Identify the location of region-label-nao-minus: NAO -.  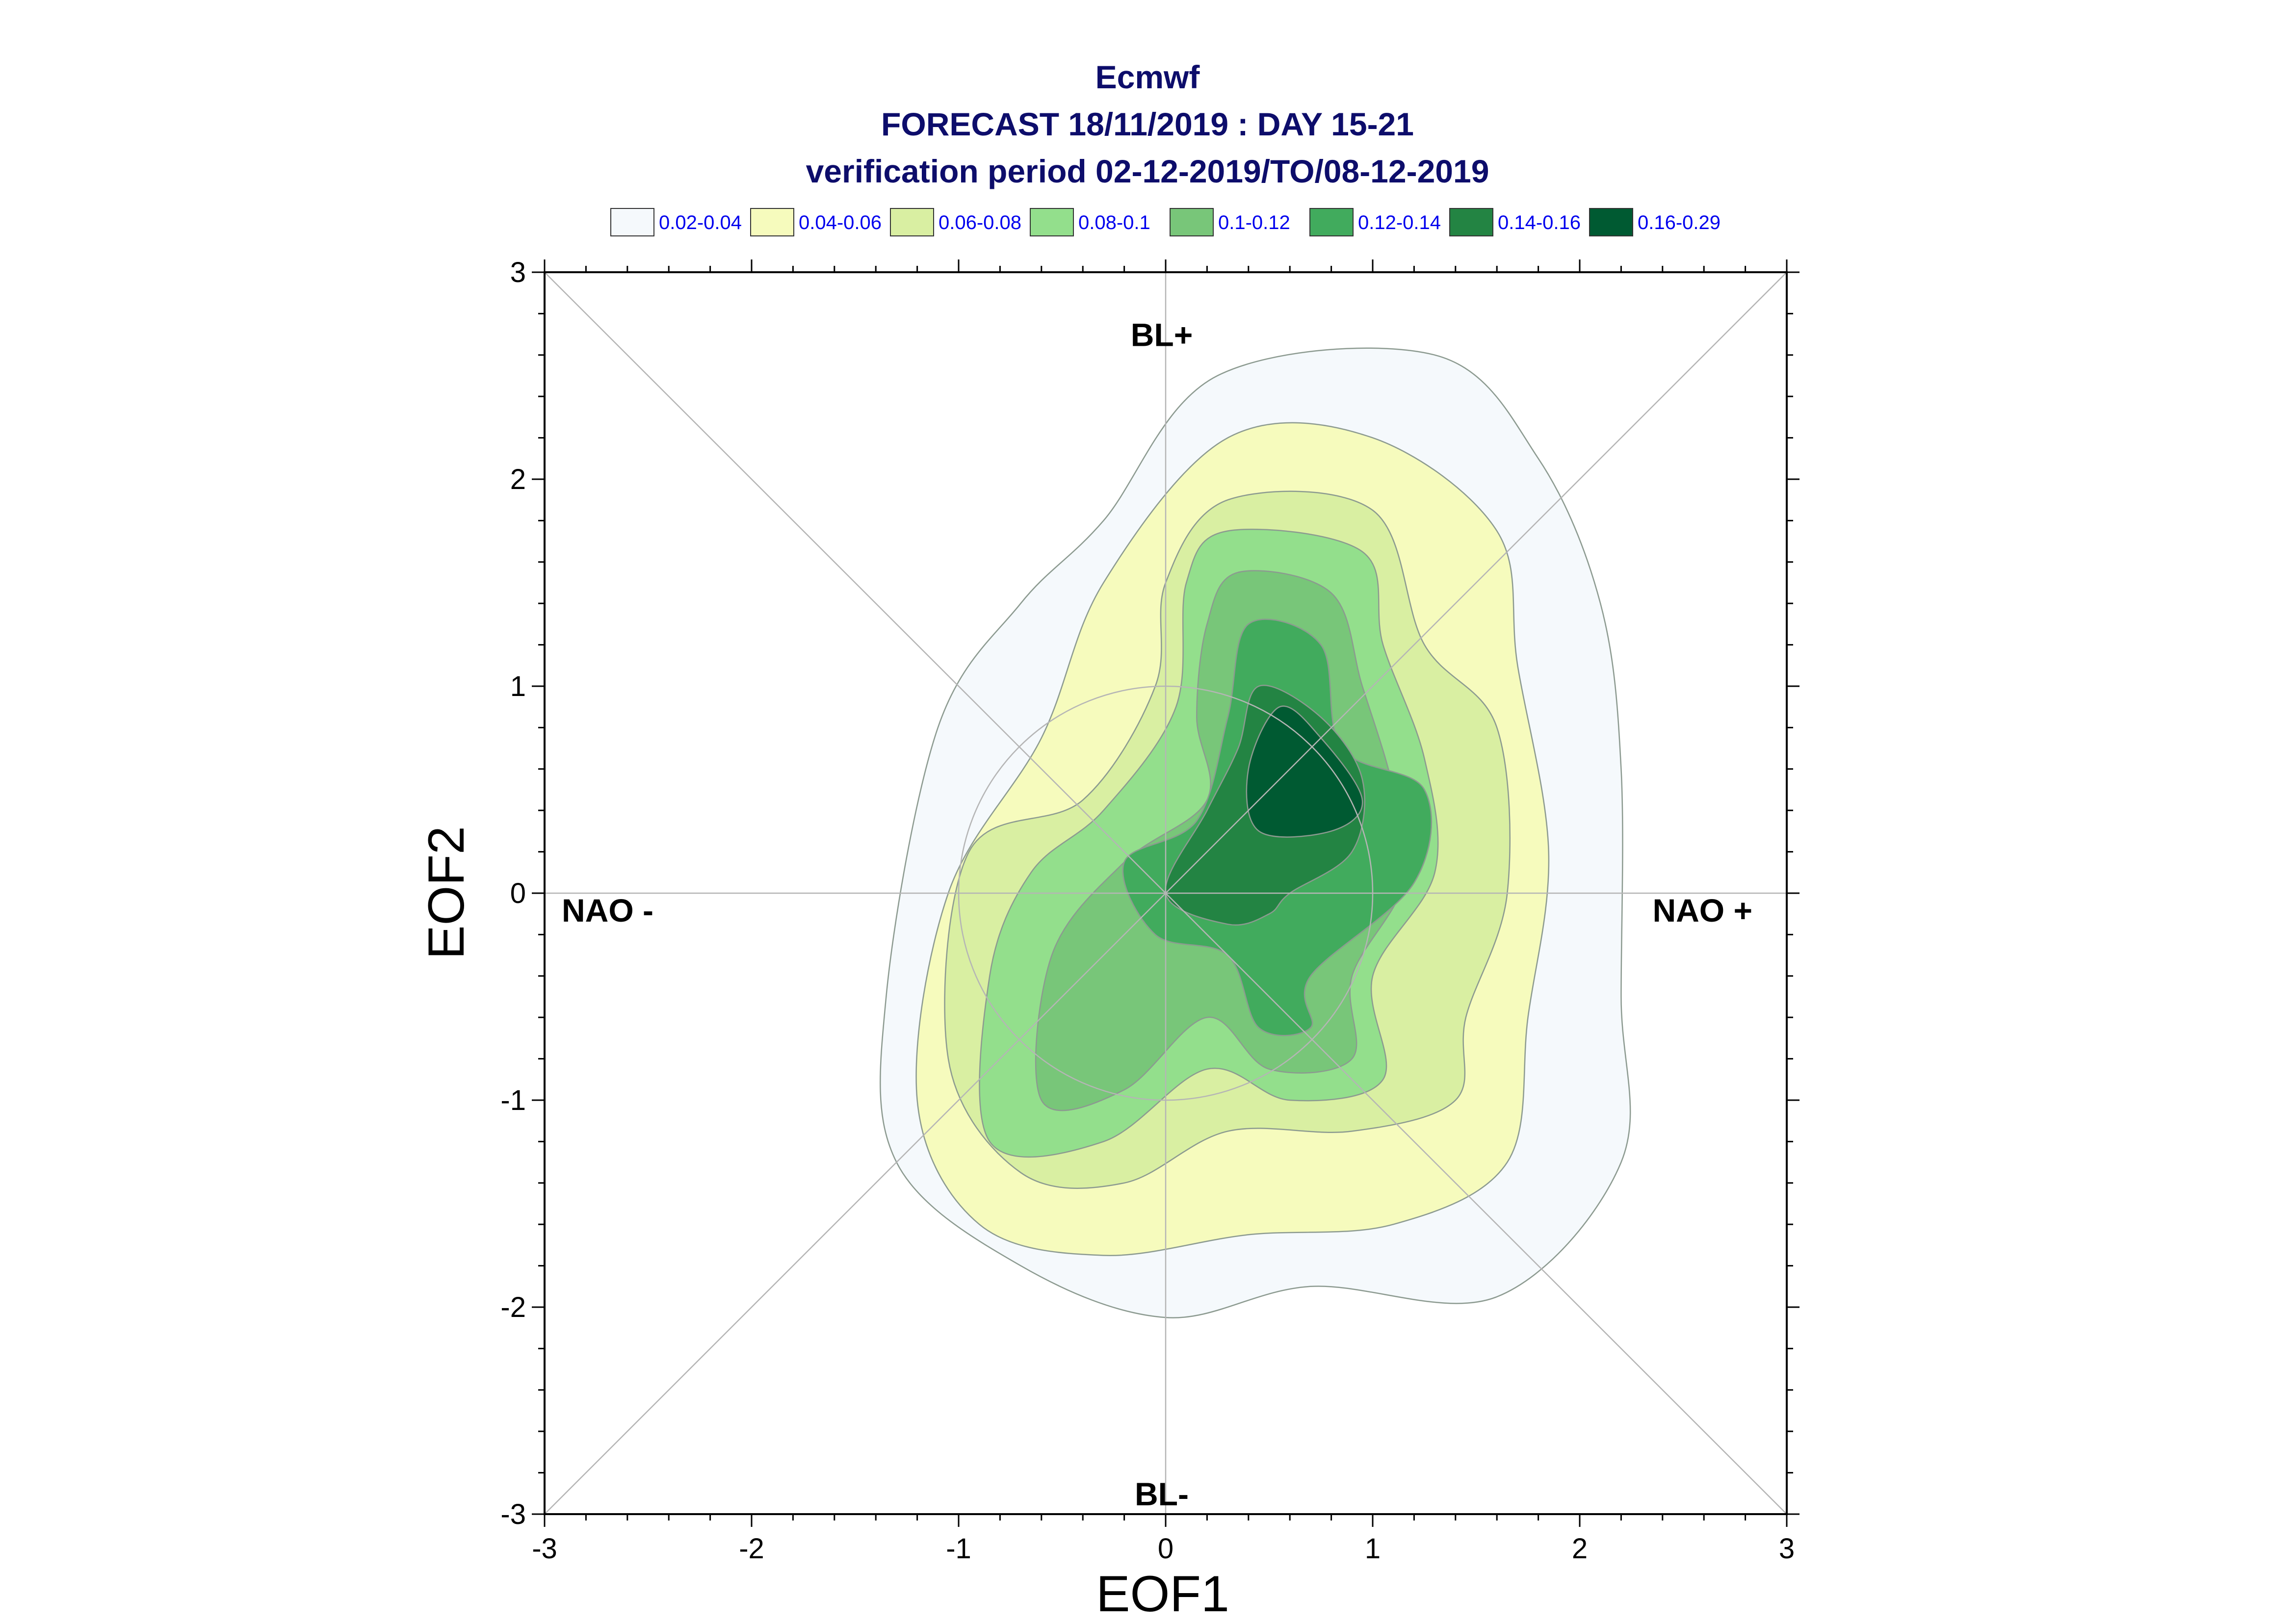
(608, 910).